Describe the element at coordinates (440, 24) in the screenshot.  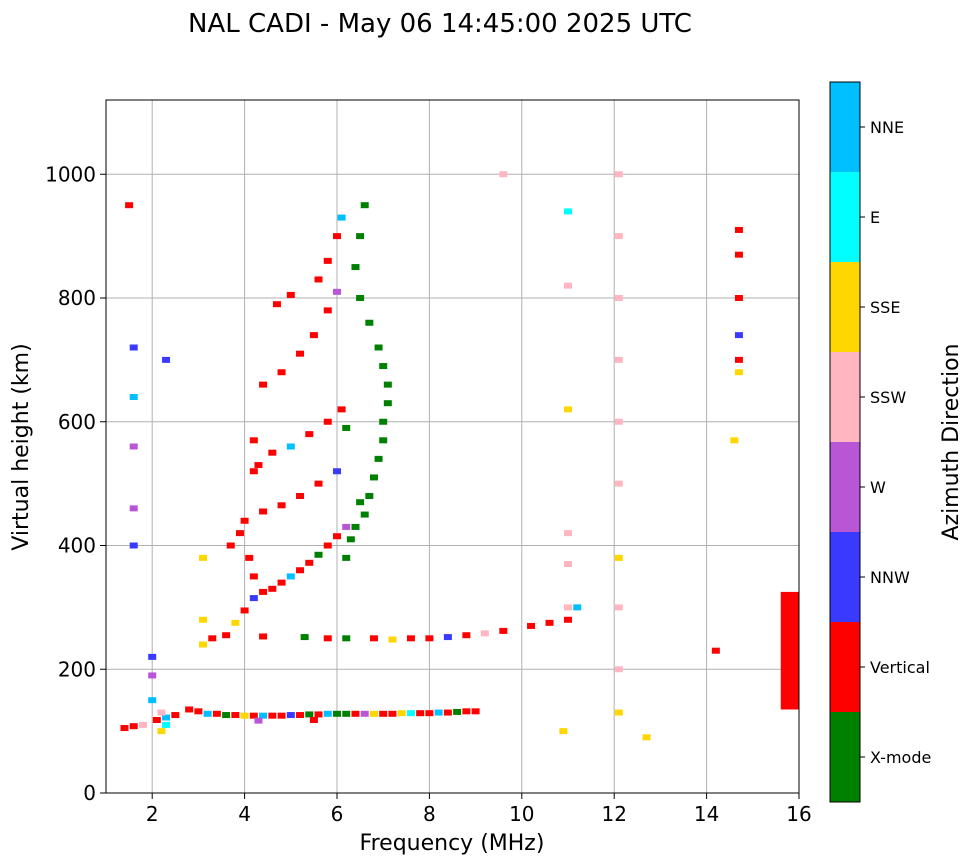
I see `chart-title: NAL CADI - May 06 14:45:00 2025 UTC` at that location.